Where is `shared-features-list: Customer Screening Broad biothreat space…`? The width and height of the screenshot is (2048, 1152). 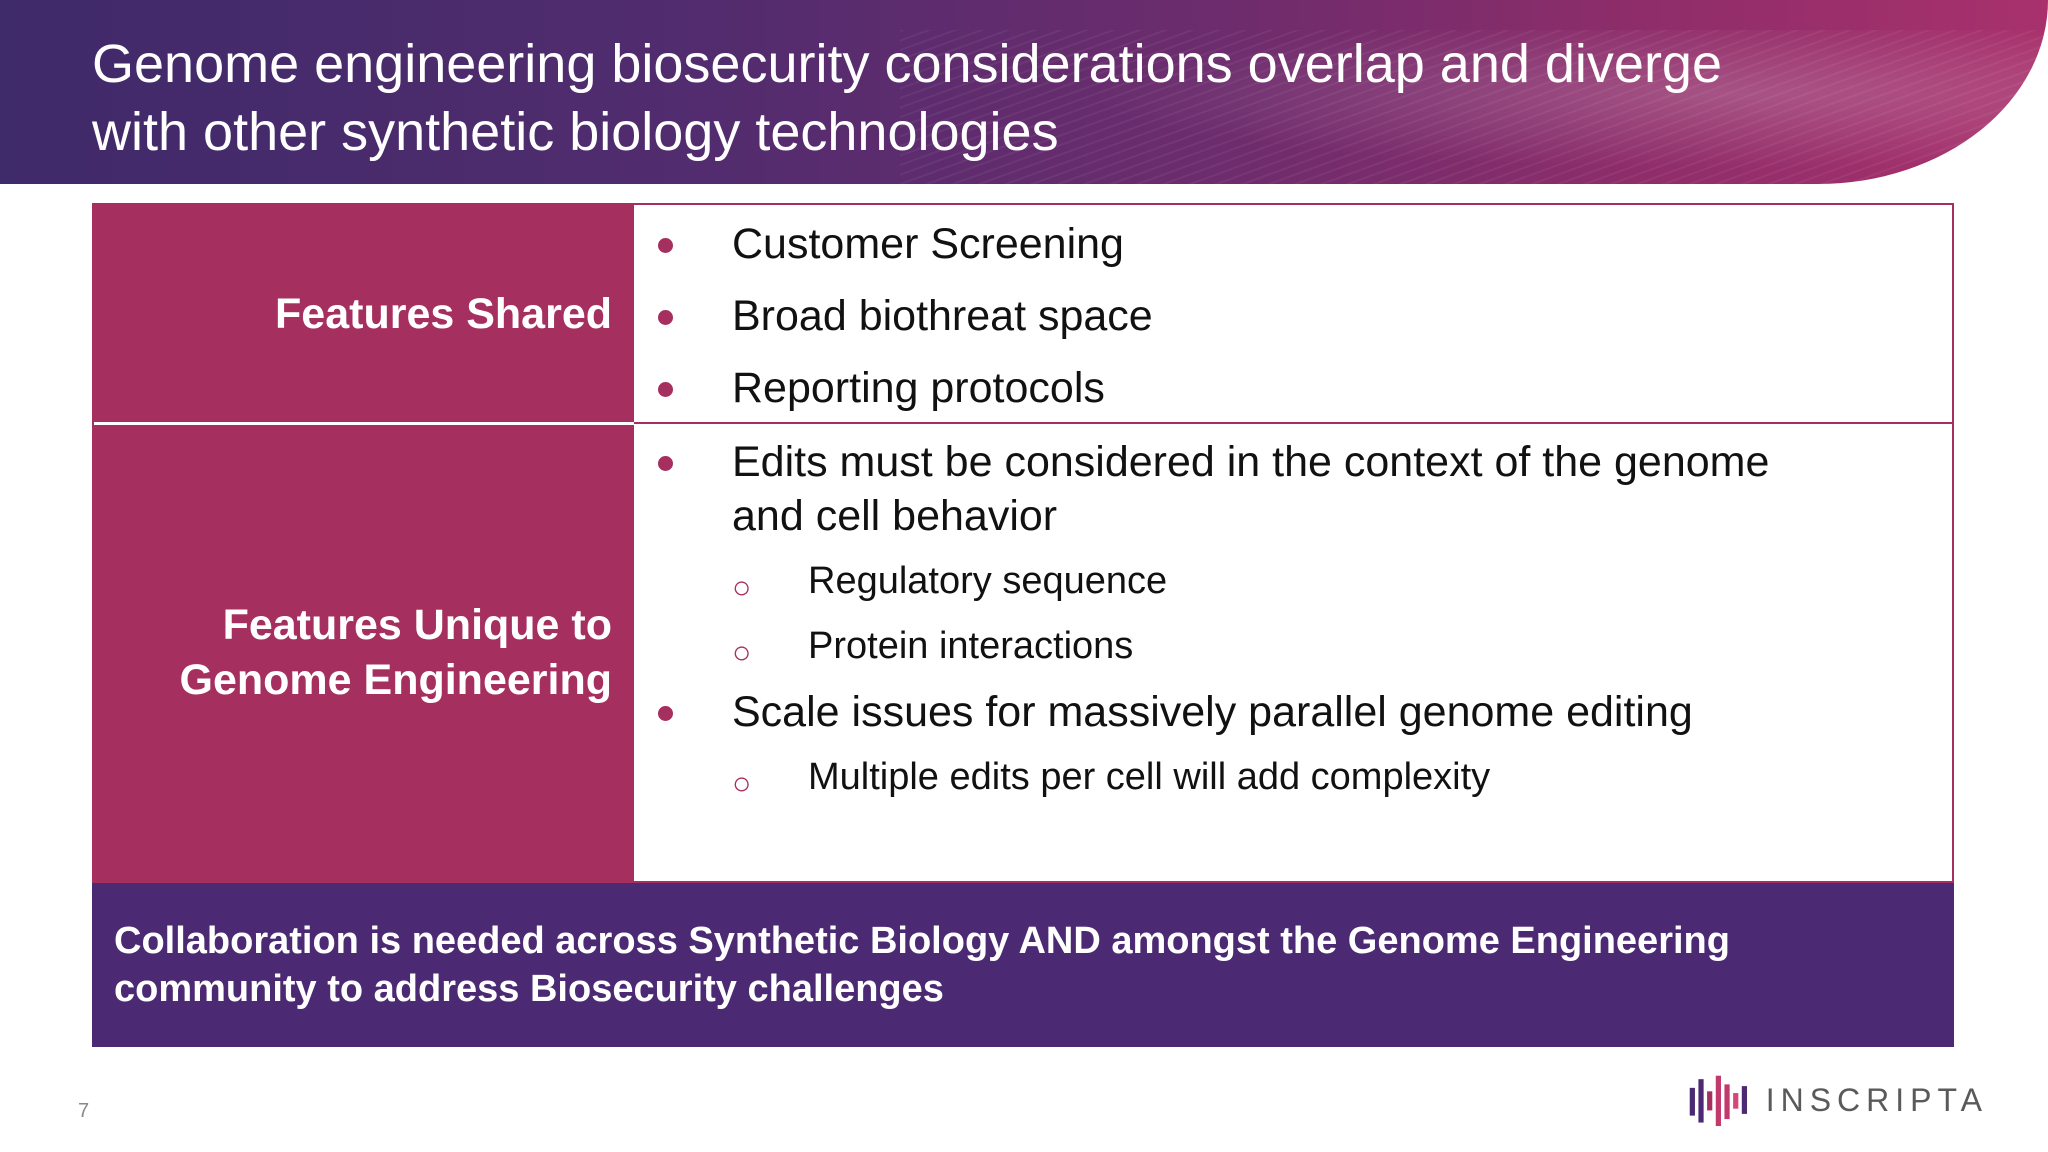 shared-features-list: Customer Screening Broad biothreat space… is located at coordinates (1284, 325).